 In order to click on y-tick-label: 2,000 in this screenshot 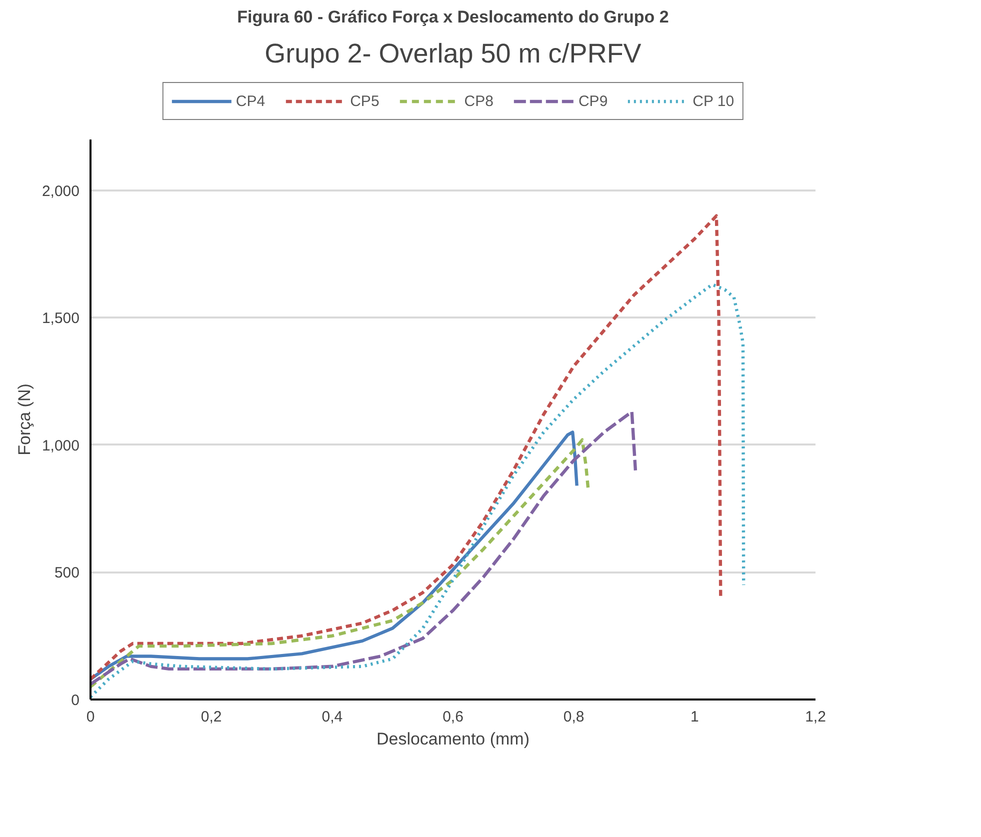, I will do `click(61, 191)`.